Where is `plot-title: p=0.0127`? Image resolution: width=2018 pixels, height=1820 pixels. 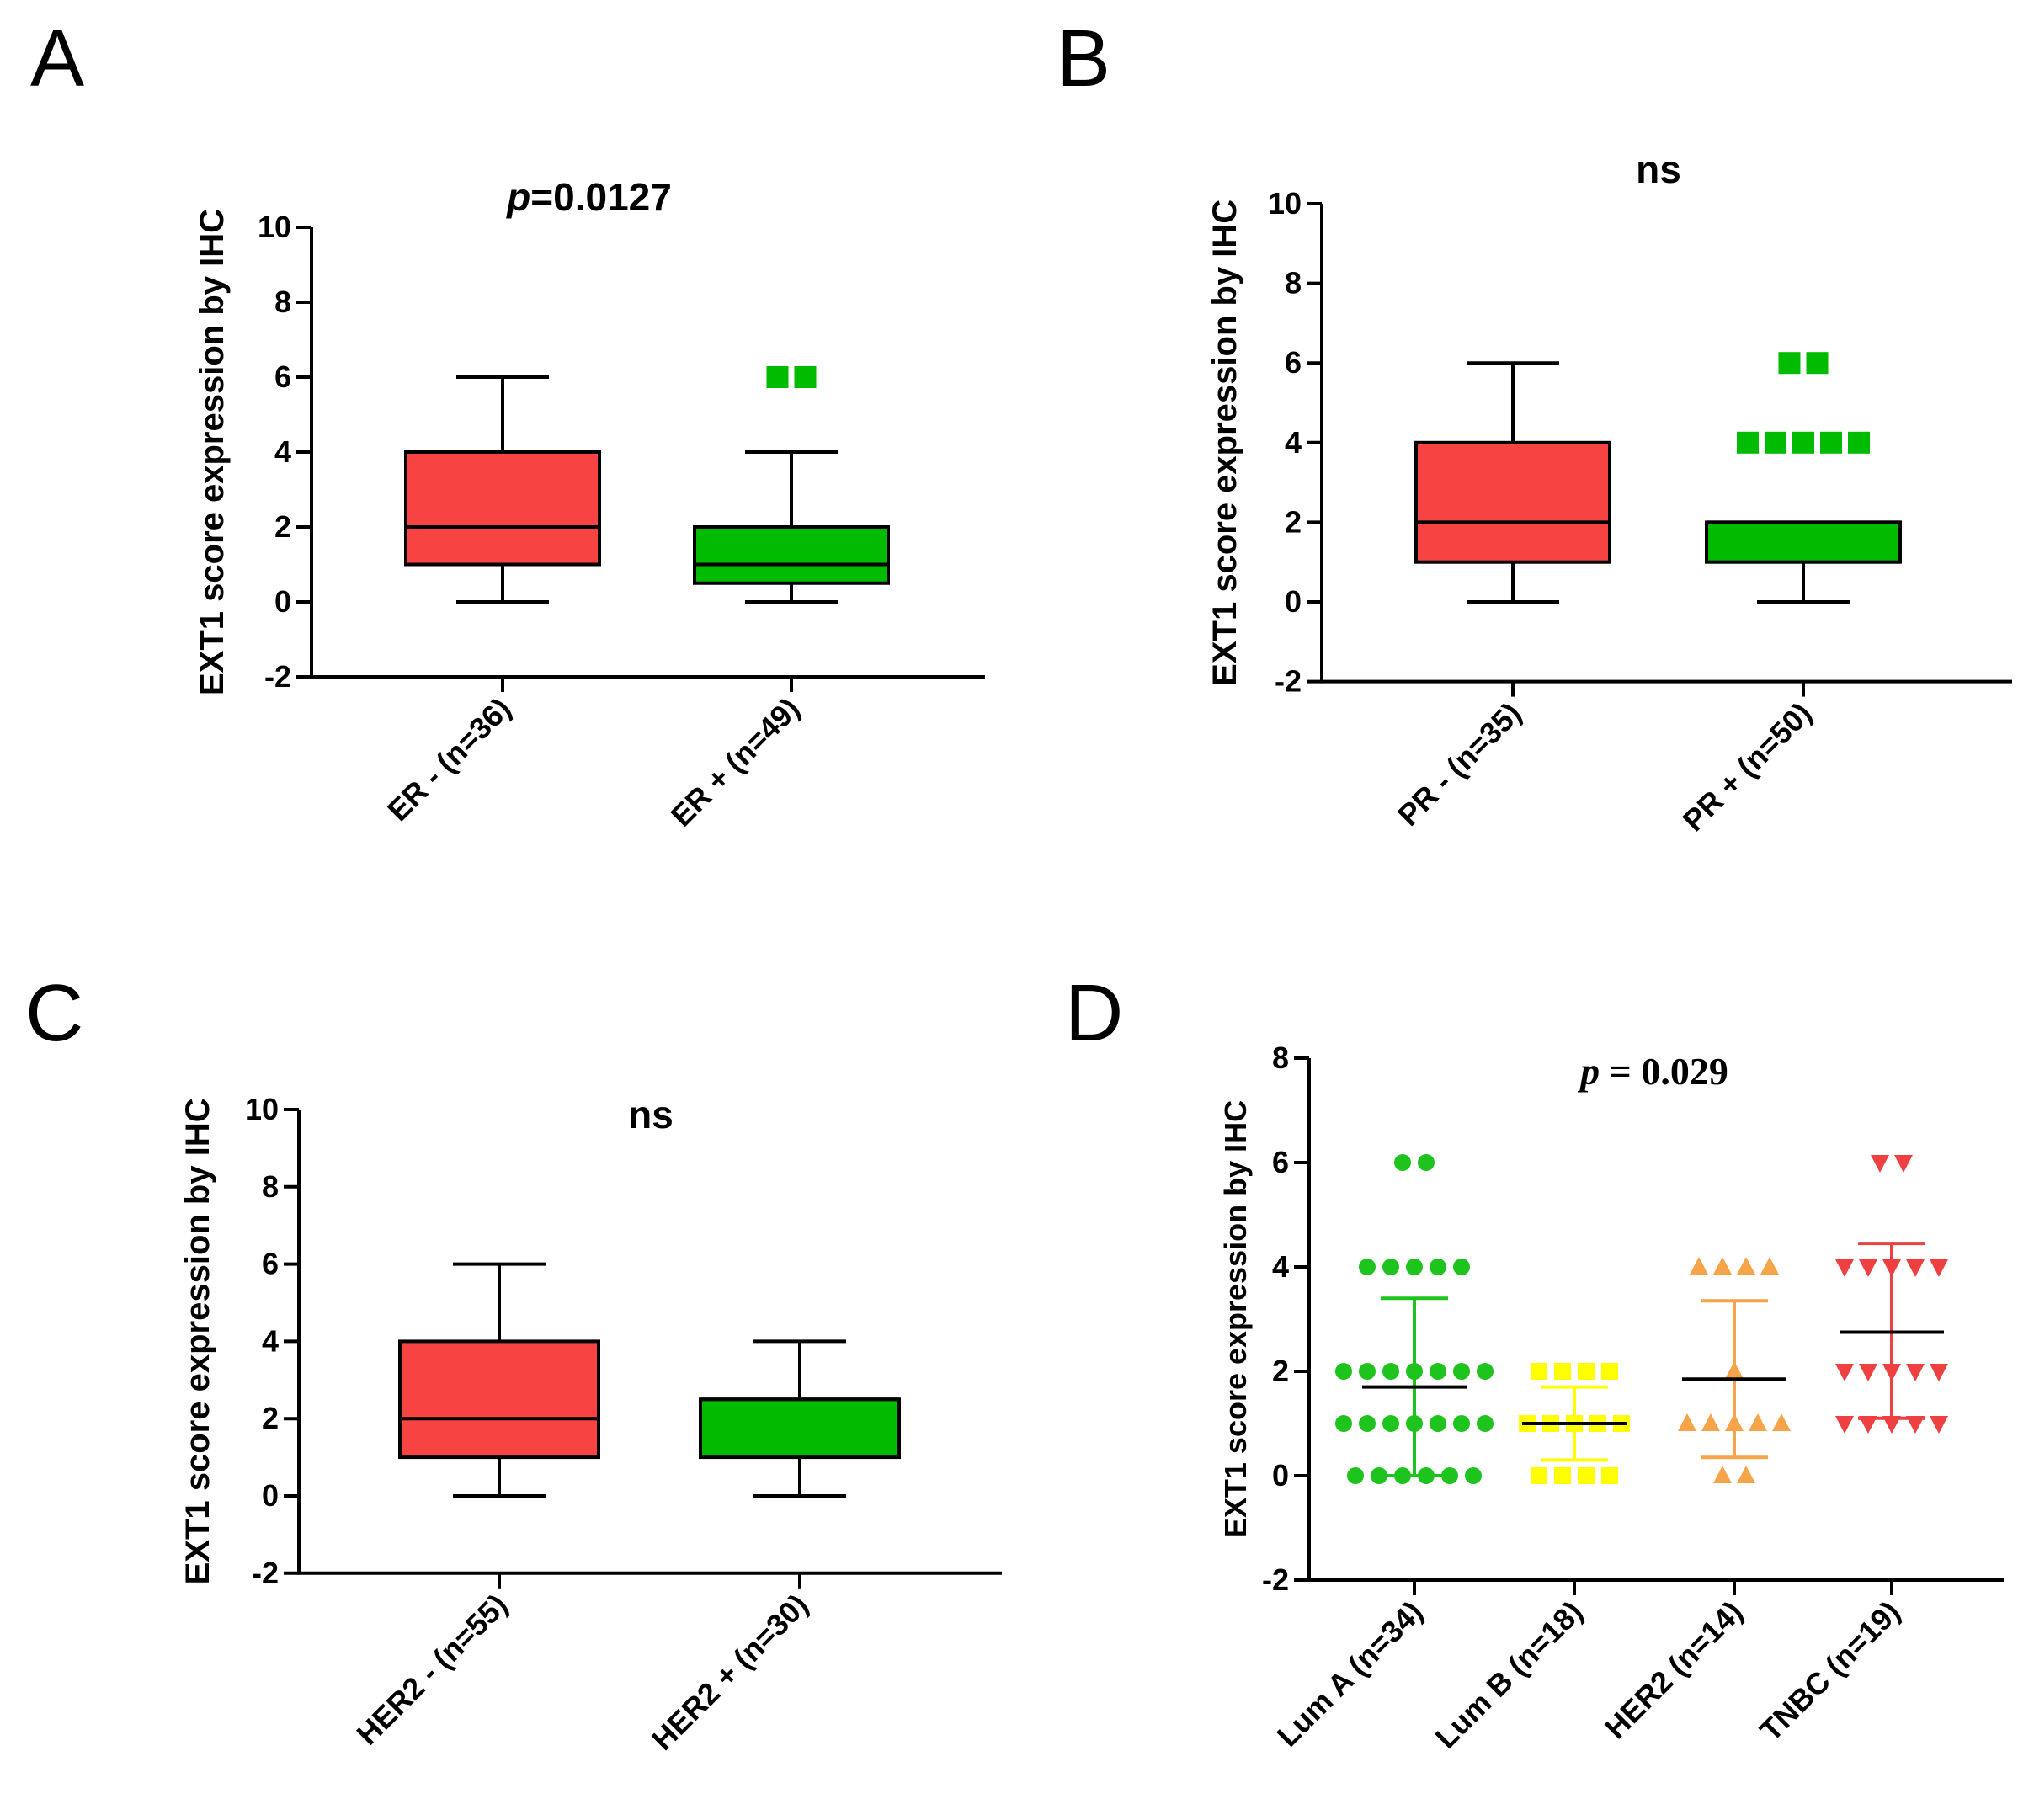 plot-title: p=0.0127 is located at coordinates (588, 197).